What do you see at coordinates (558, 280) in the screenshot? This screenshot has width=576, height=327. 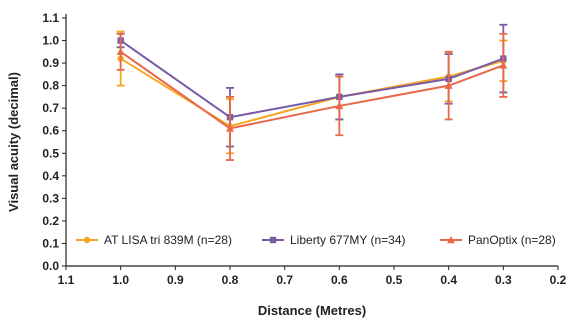 I see `x-tick-label: 0.2` at bounding box center [558, 280].